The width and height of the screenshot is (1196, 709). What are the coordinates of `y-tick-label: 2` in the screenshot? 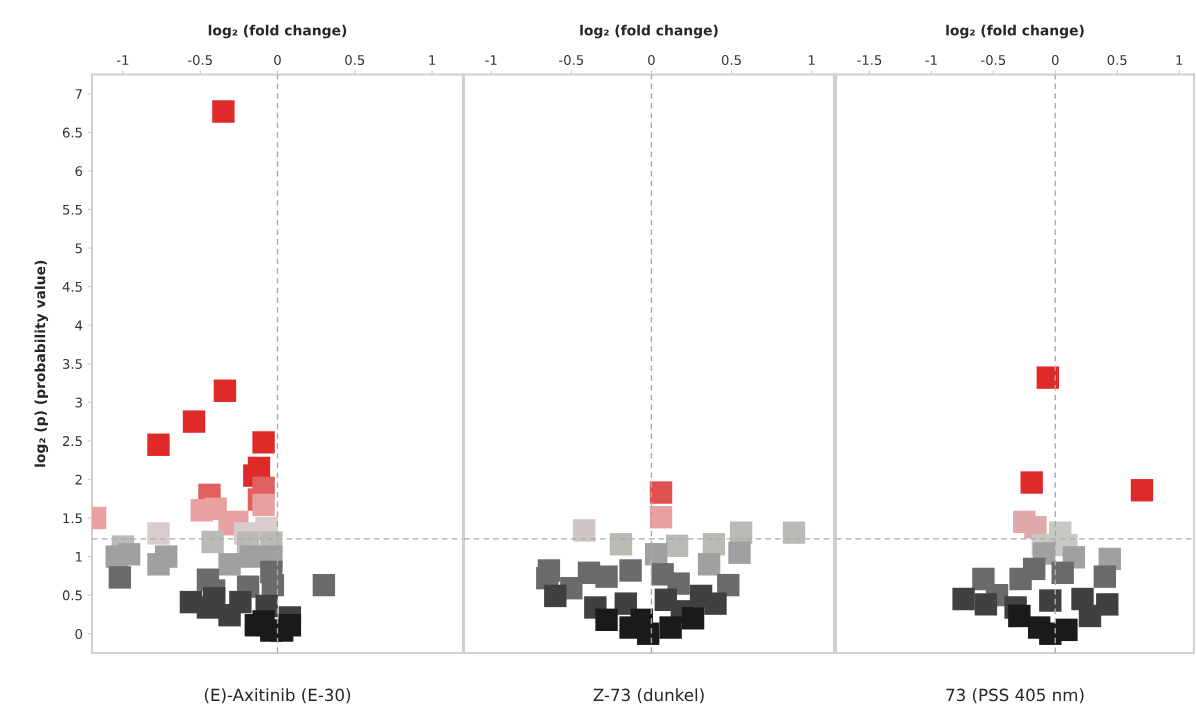 It's located at (78, 479).